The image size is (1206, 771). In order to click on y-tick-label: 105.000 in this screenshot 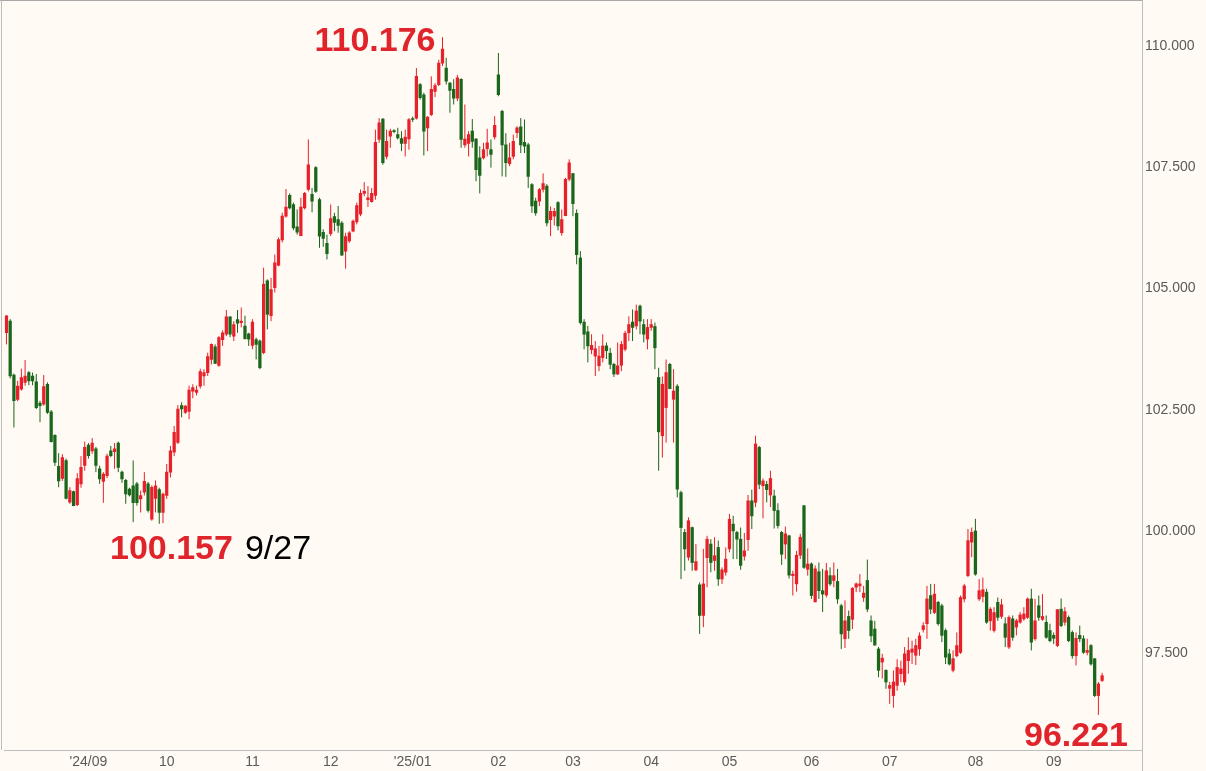, I will do `click(1170, 287)`.